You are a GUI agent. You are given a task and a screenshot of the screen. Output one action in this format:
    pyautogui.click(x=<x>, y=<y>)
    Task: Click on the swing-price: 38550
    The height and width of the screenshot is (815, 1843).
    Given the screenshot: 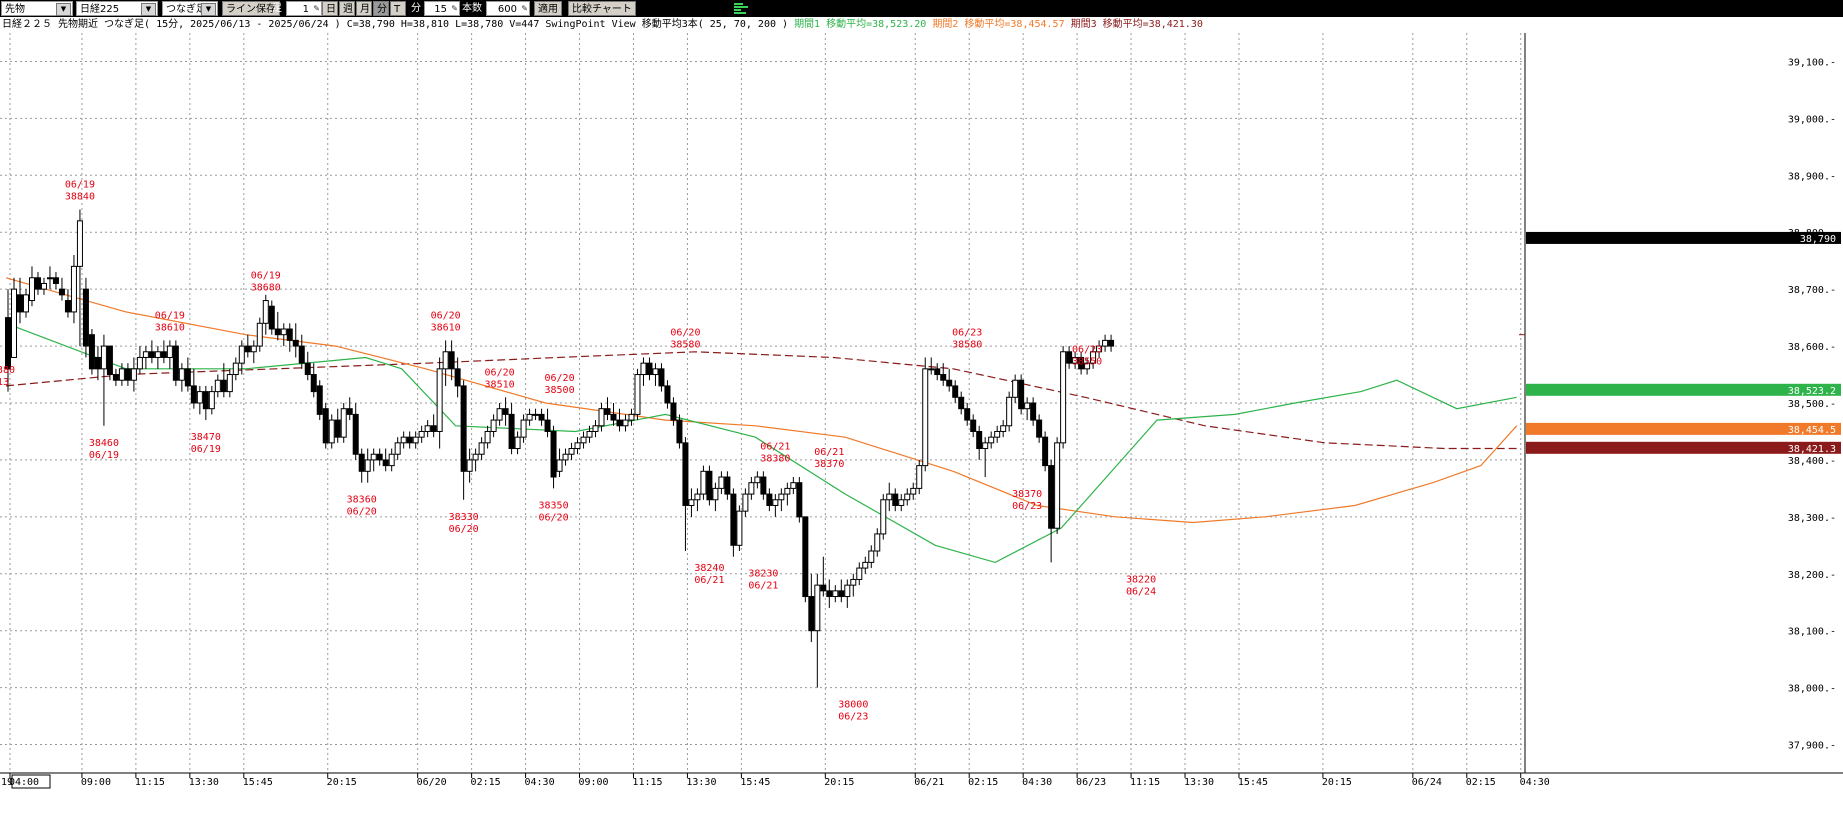 What is the action you would take?
    pyautogui.click(x=1087, y=362)
    